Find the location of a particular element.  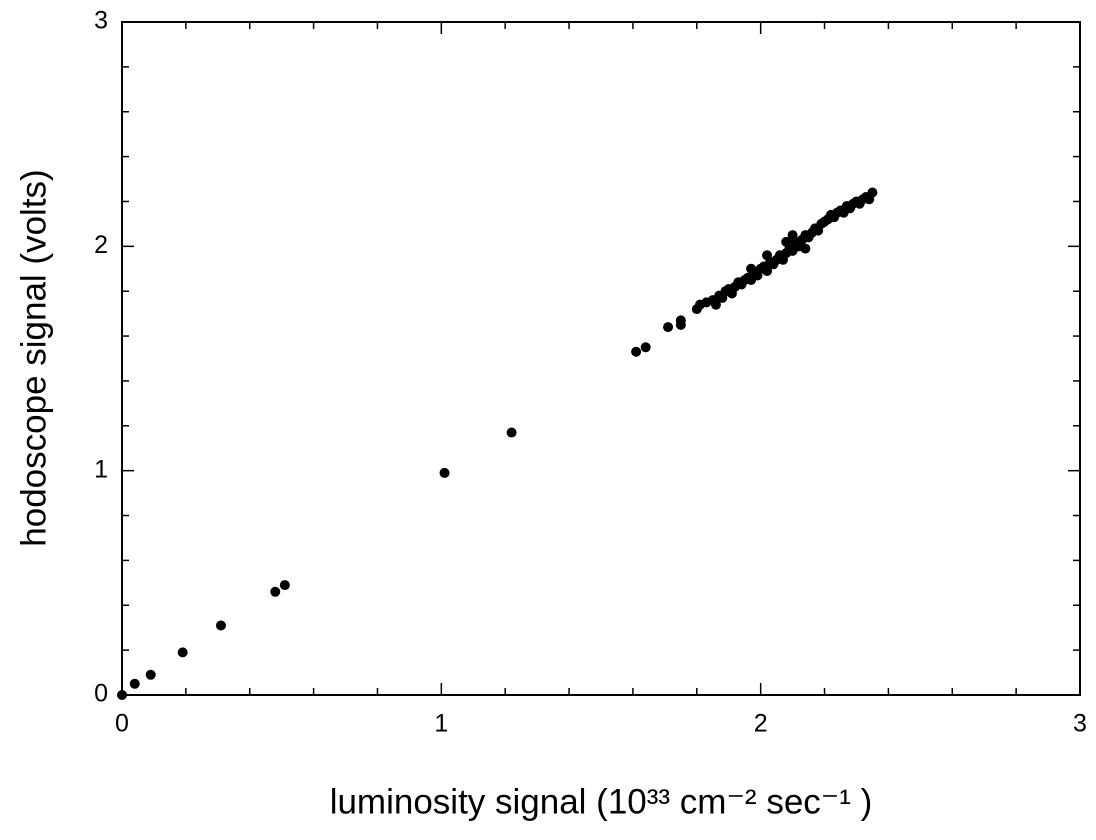

y-tick-label: 0 is located at coordinates (101, 694).